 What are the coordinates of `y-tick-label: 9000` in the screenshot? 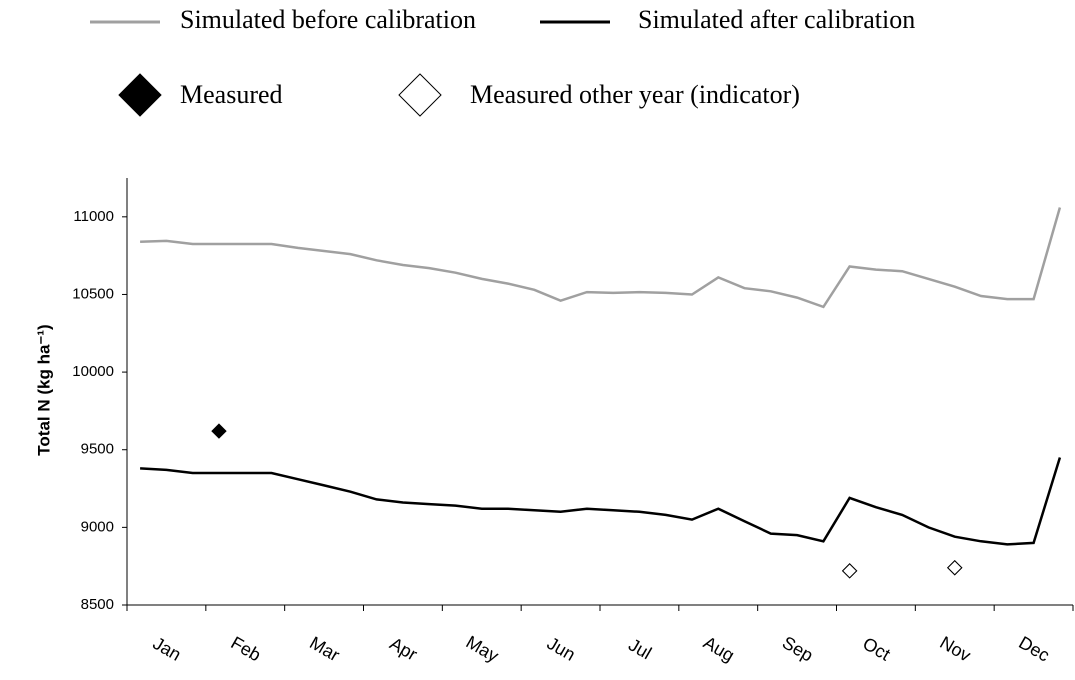 It's located at (97, 526).